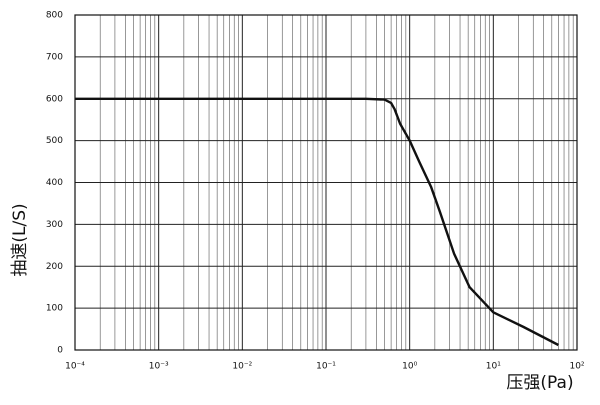  Describe the element at coordinates (493, 367) in the screenshot. I see `x-tick-label: 10¹` at that location.